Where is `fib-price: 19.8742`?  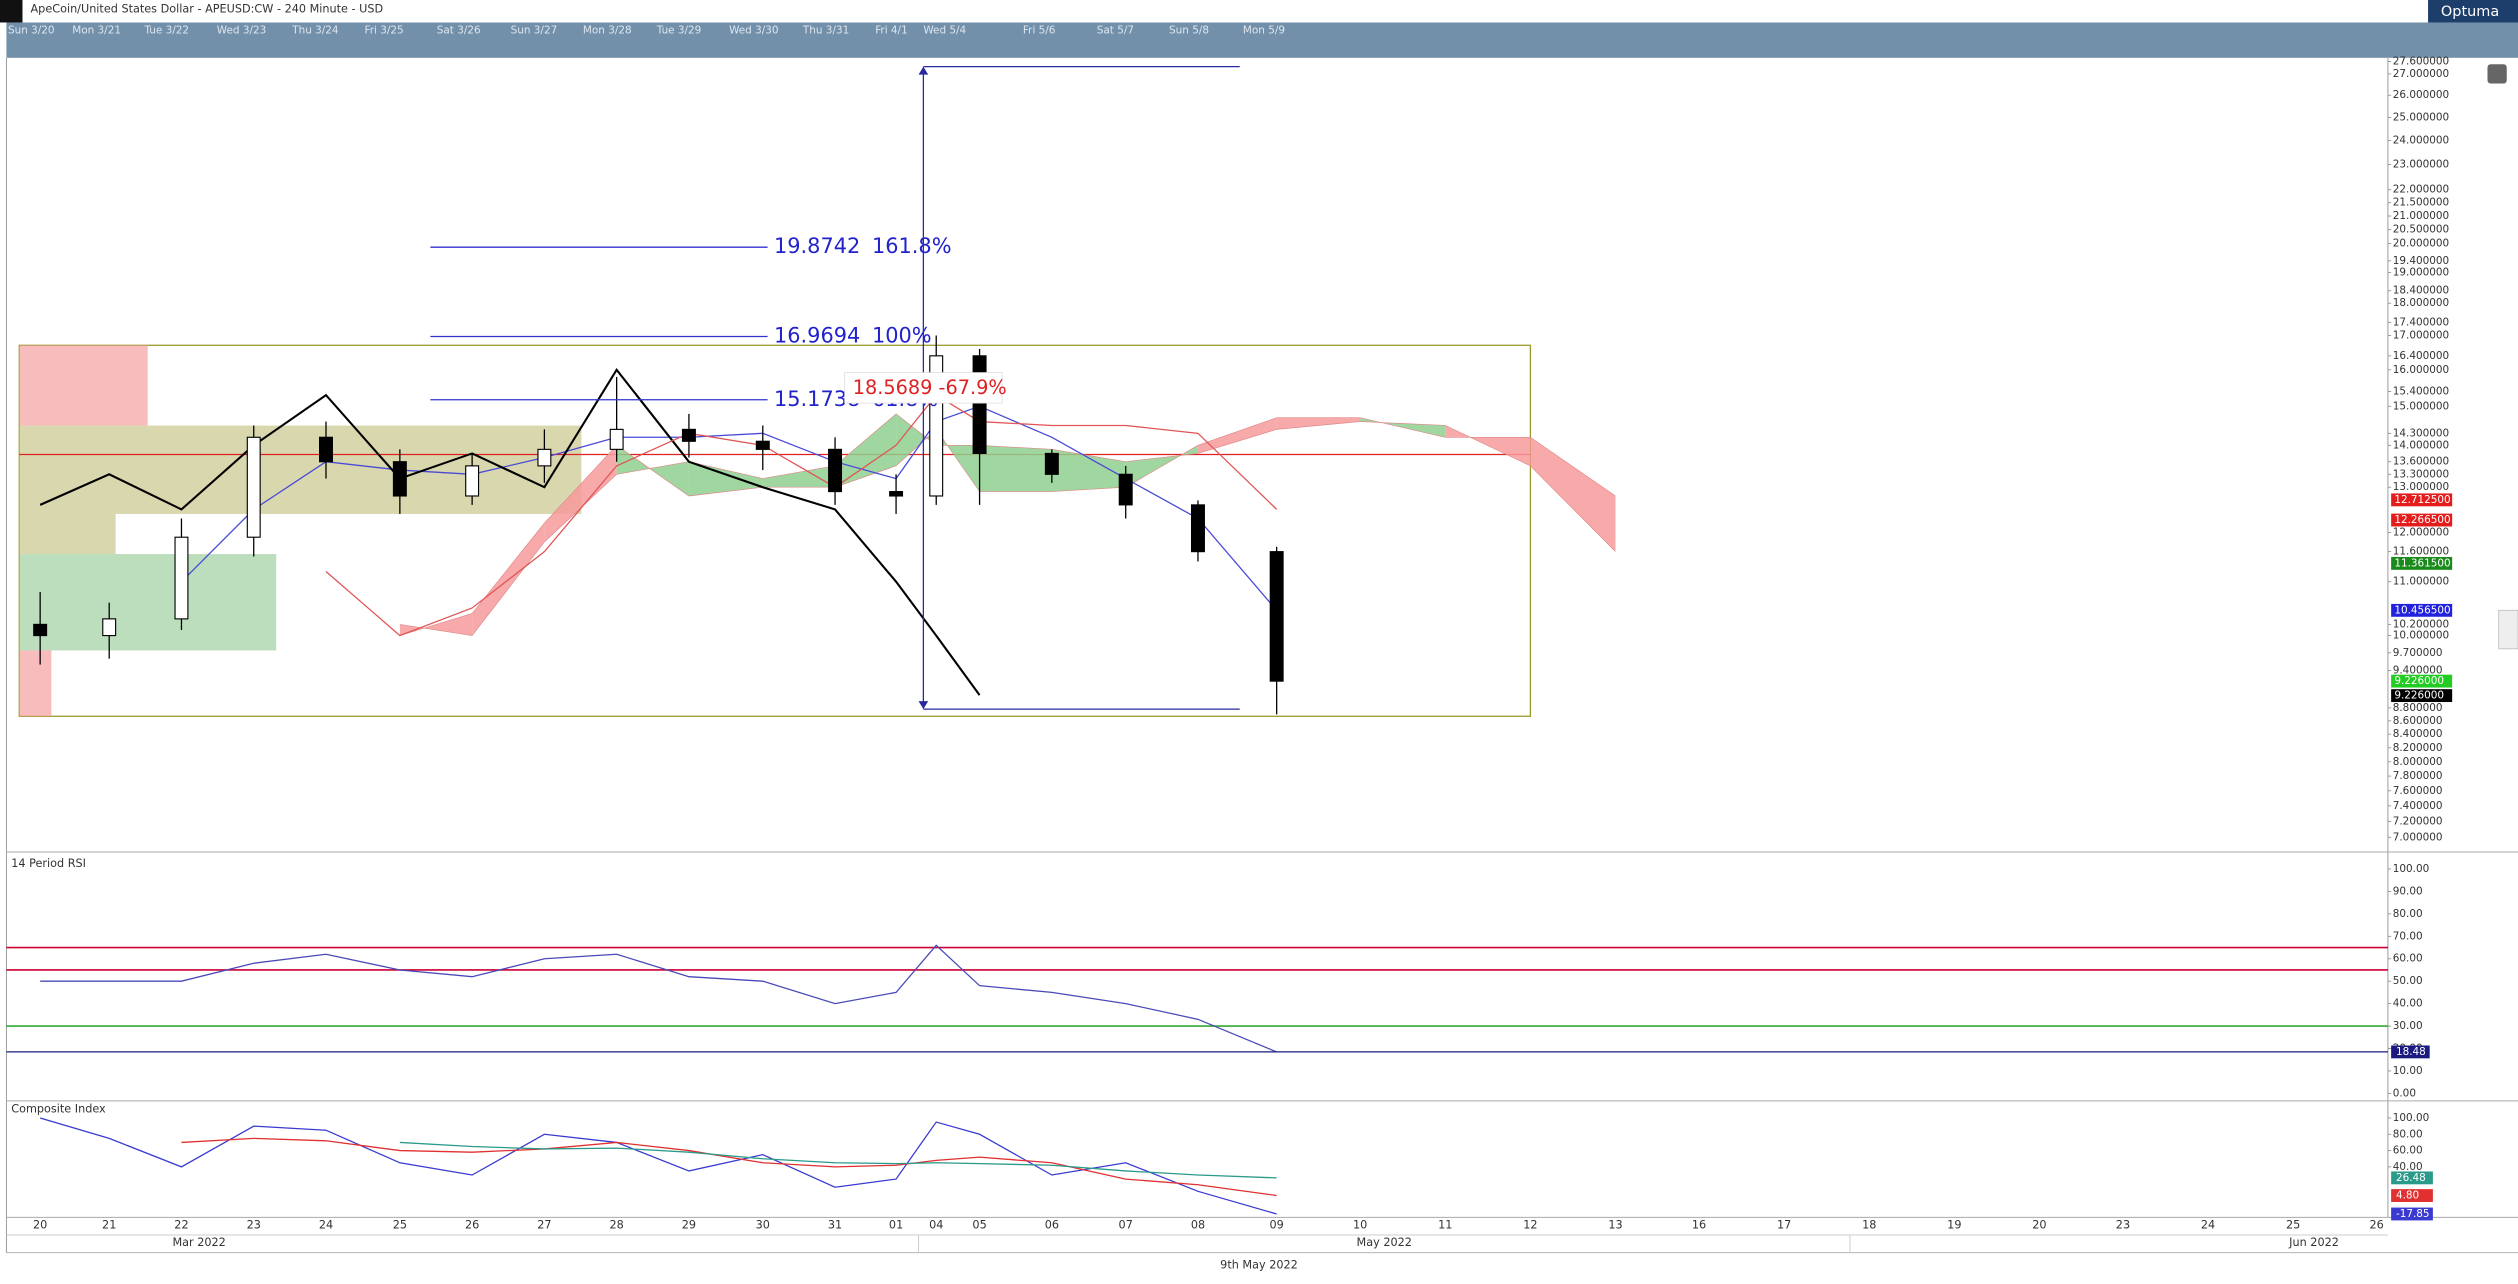
fib-price: 19.8742 is located at coordinates (817, 246).